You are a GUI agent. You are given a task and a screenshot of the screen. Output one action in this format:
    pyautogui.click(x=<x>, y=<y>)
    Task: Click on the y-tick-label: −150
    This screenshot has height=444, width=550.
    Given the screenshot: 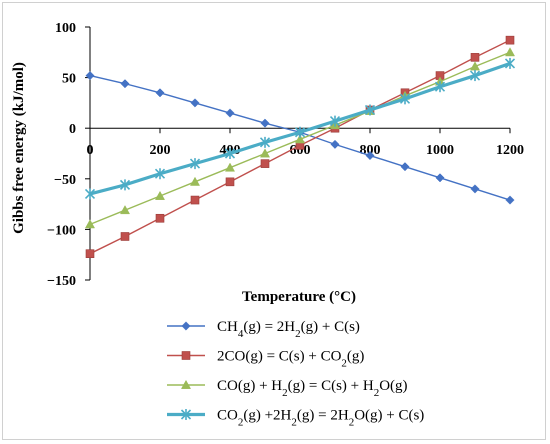 What is the action you would take?
    pyautogui.click(x=61, y=281)
    